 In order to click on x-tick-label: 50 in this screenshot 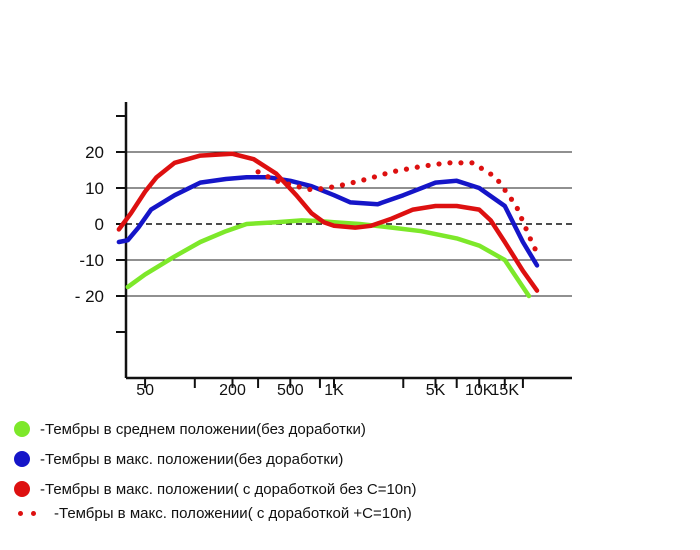, I will do `click(145, 390)`.